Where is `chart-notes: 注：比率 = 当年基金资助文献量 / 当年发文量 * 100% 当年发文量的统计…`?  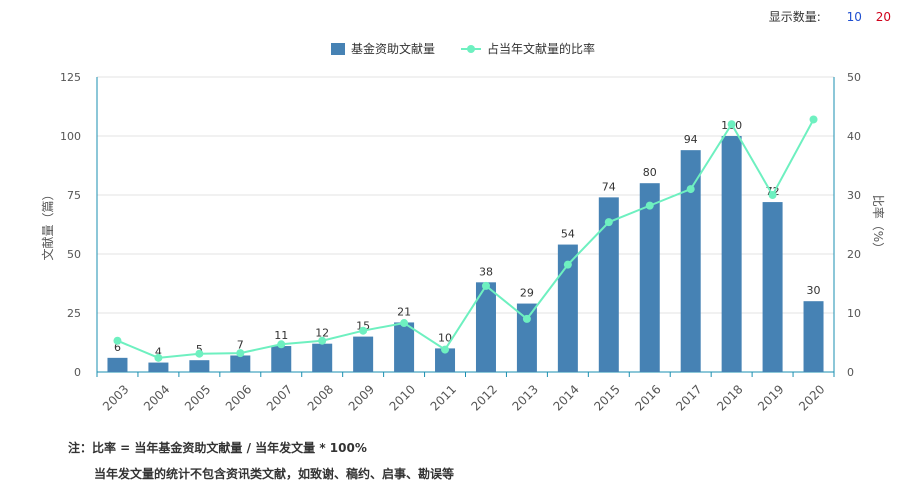
chart-notes: 注：比率 = 当年基金资助文献量 / 当年发文量 * 100% 当年发文量的统计… is located at coordinates (261, 466).